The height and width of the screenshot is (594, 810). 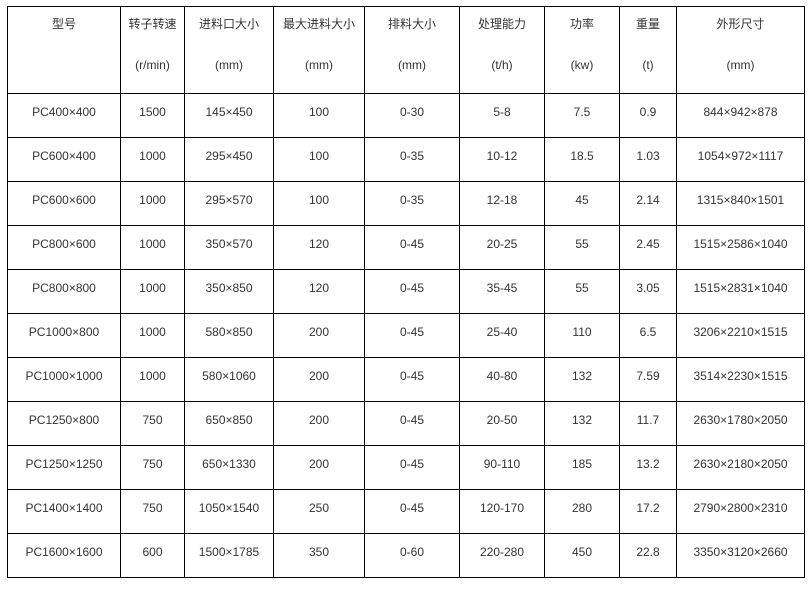 I want to click on table-cell: 1050×1540, so click(x=229, y=511).